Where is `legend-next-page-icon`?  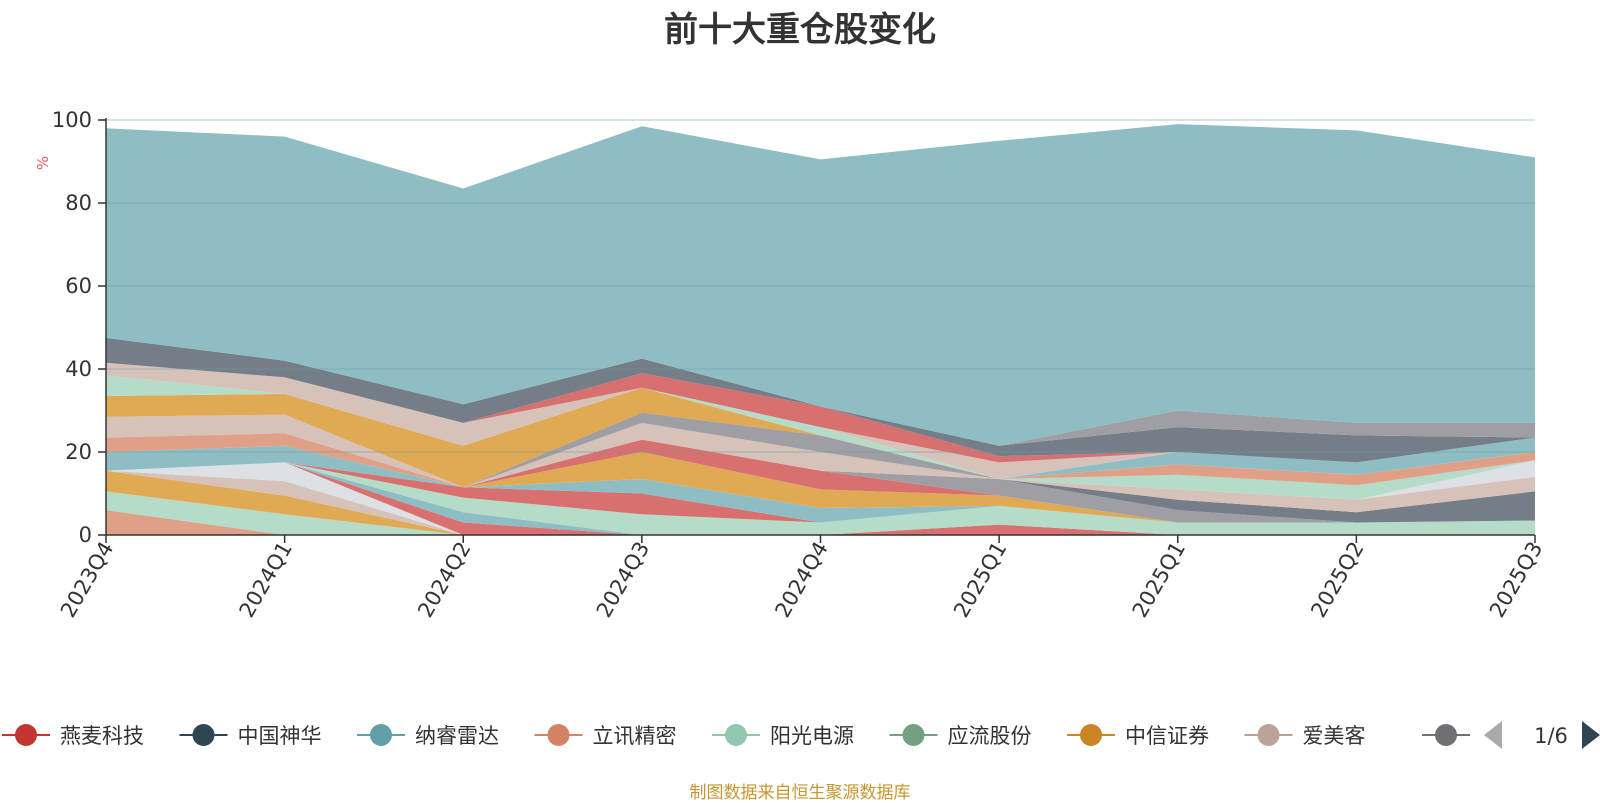
legend-next-page-icon is located at coordinates (1591, 735).